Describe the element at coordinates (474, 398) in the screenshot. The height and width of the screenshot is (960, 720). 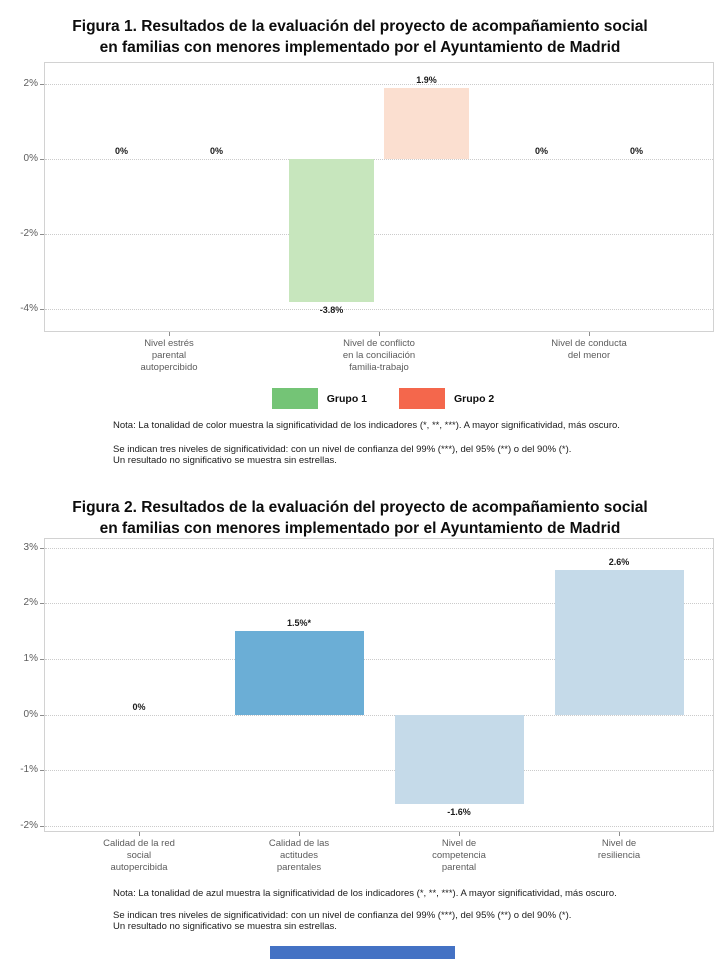
I see `legend-label-grupo-2: Grupo 2` at that location.